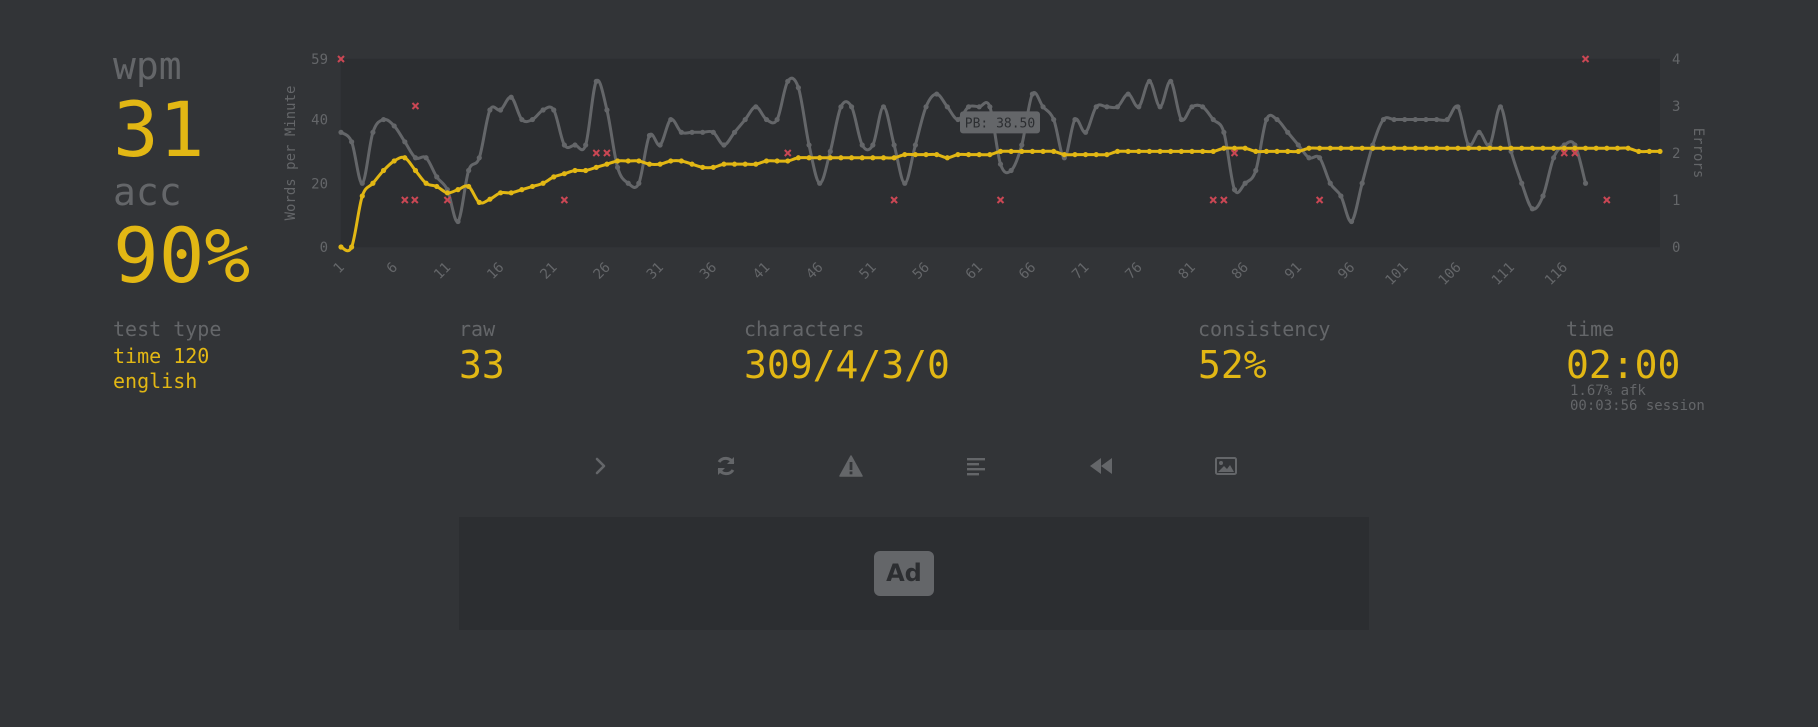 The height and width of the screenshot is (727, 1818). What do you see at coordinates (655, 271) in the screenshot?
I see `x-tick-label: 31` at bounding box center [655, 271].